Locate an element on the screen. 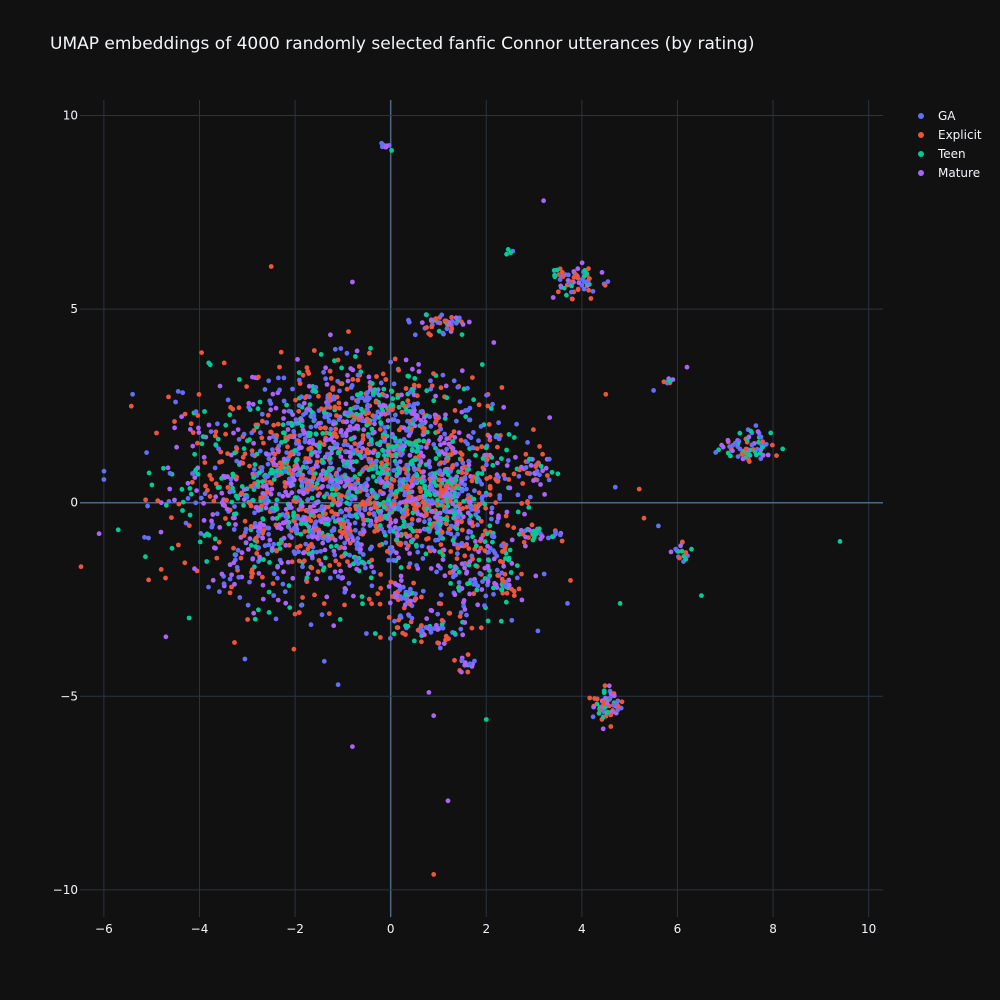 This screenshot has height=1000, width=1000. legend-item-explicit: Explicit is located at coordinates (948, 134).